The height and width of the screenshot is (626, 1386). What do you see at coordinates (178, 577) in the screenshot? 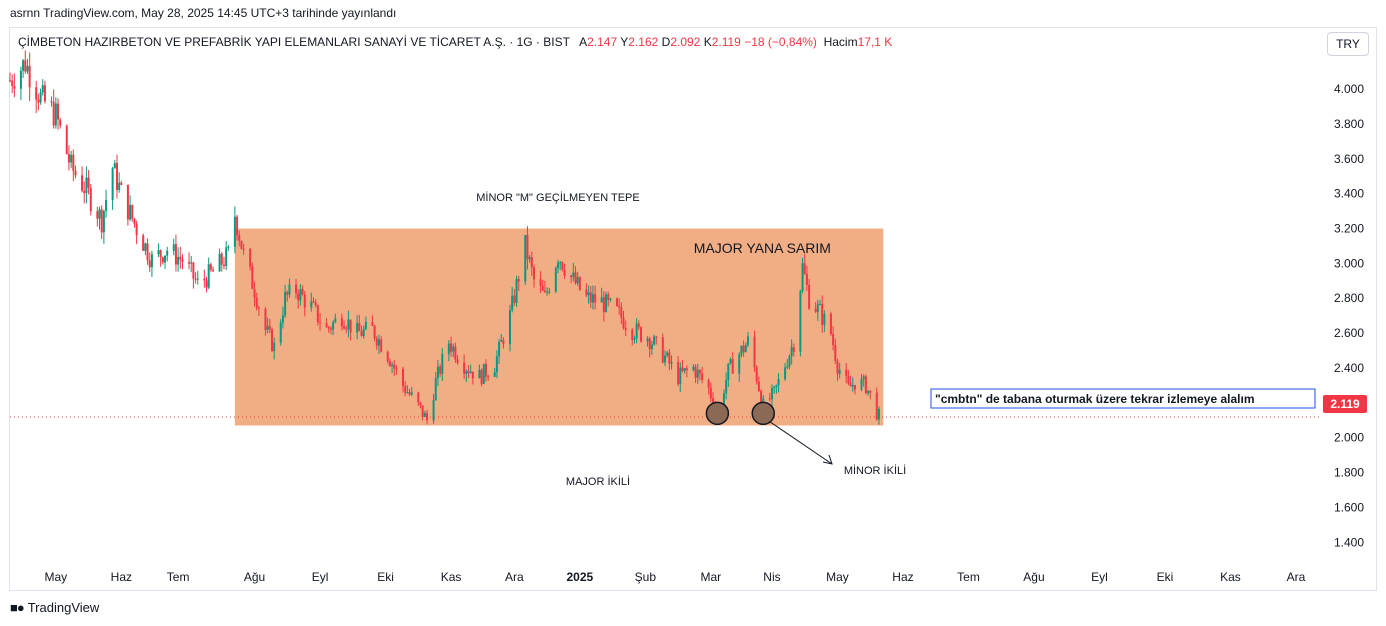
I see `x-tick-label: Tem` at bounding box center [178, 577].